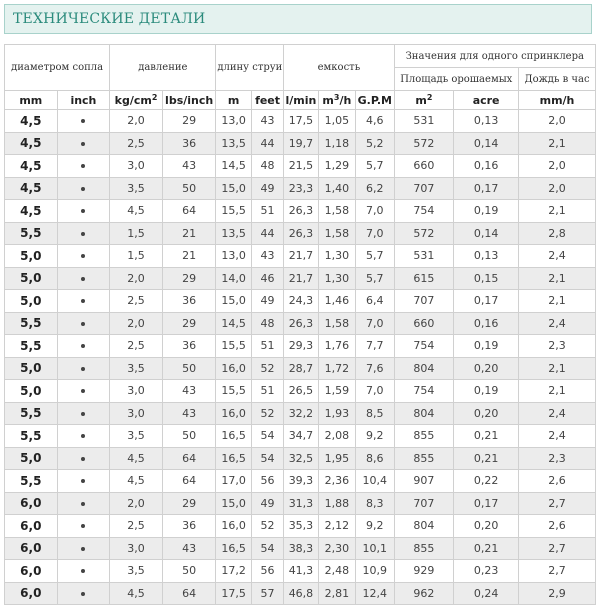  What do you see at coordinates (136, 121) in the screenshot?
I see `pressure-kg-cell: 2,0` at bounding box center [136, 121].